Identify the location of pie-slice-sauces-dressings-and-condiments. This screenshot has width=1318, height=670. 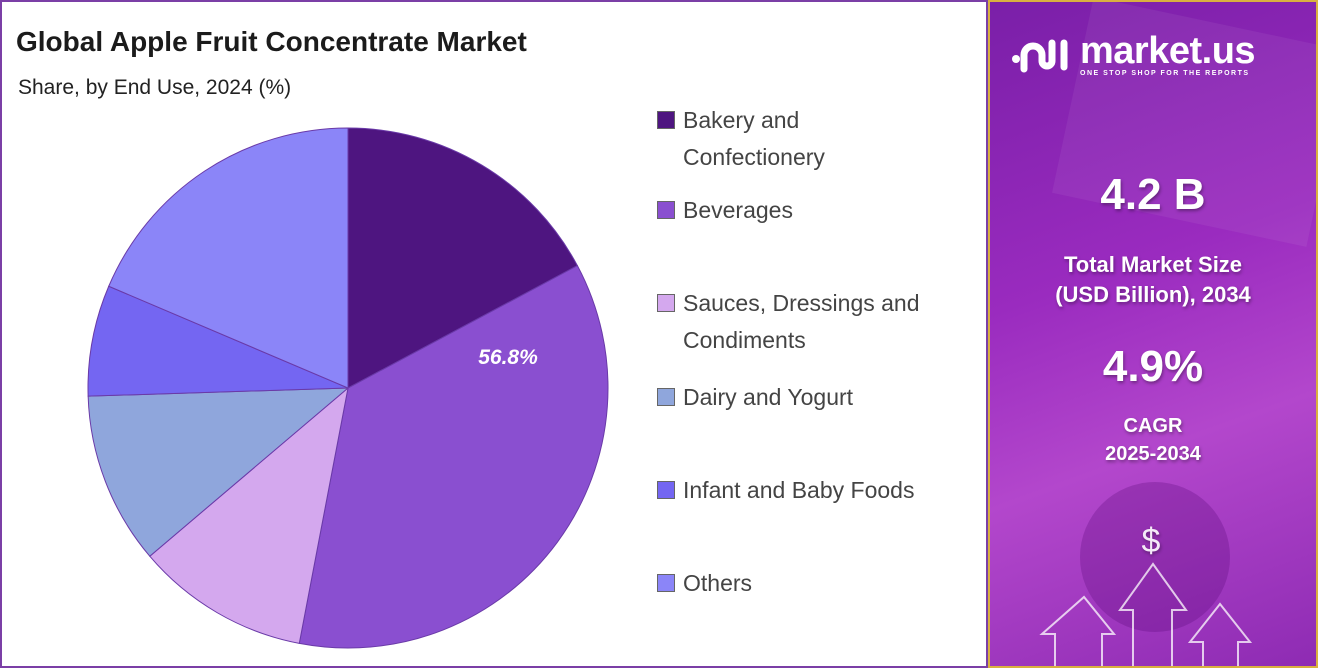
(249, 515).